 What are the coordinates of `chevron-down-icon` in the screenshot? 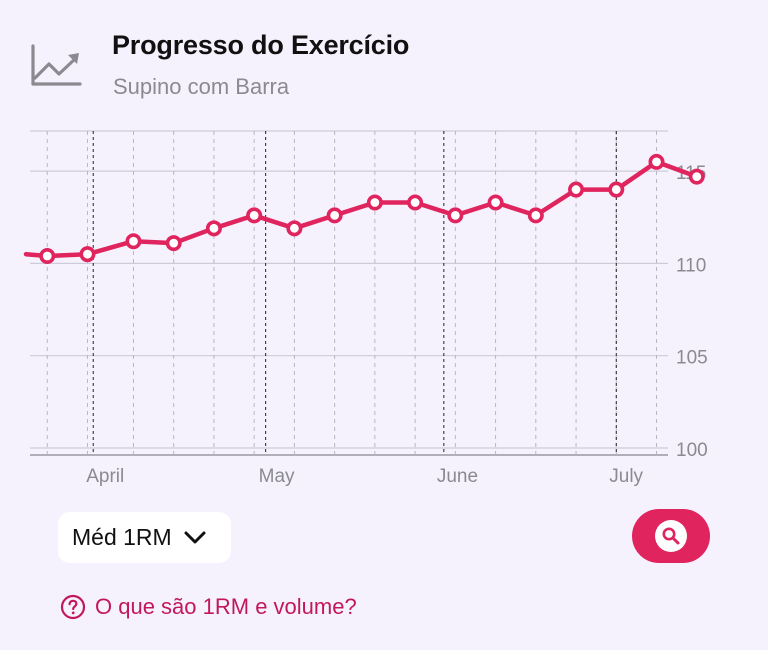 It's located at (195, 537).